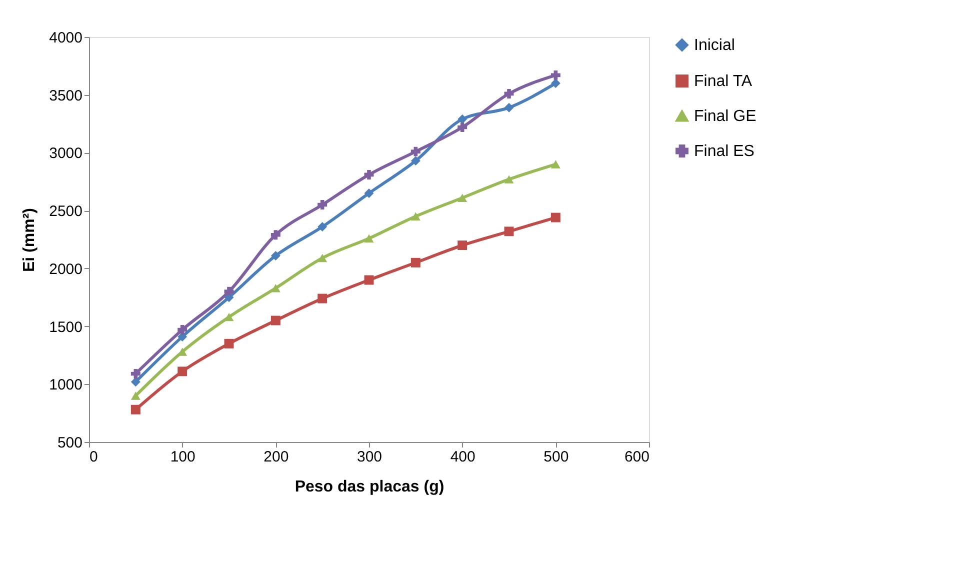  Describe the element at coordinates (65, 269) in the screenshot. I see `y-tick-label: 2000` at that location.